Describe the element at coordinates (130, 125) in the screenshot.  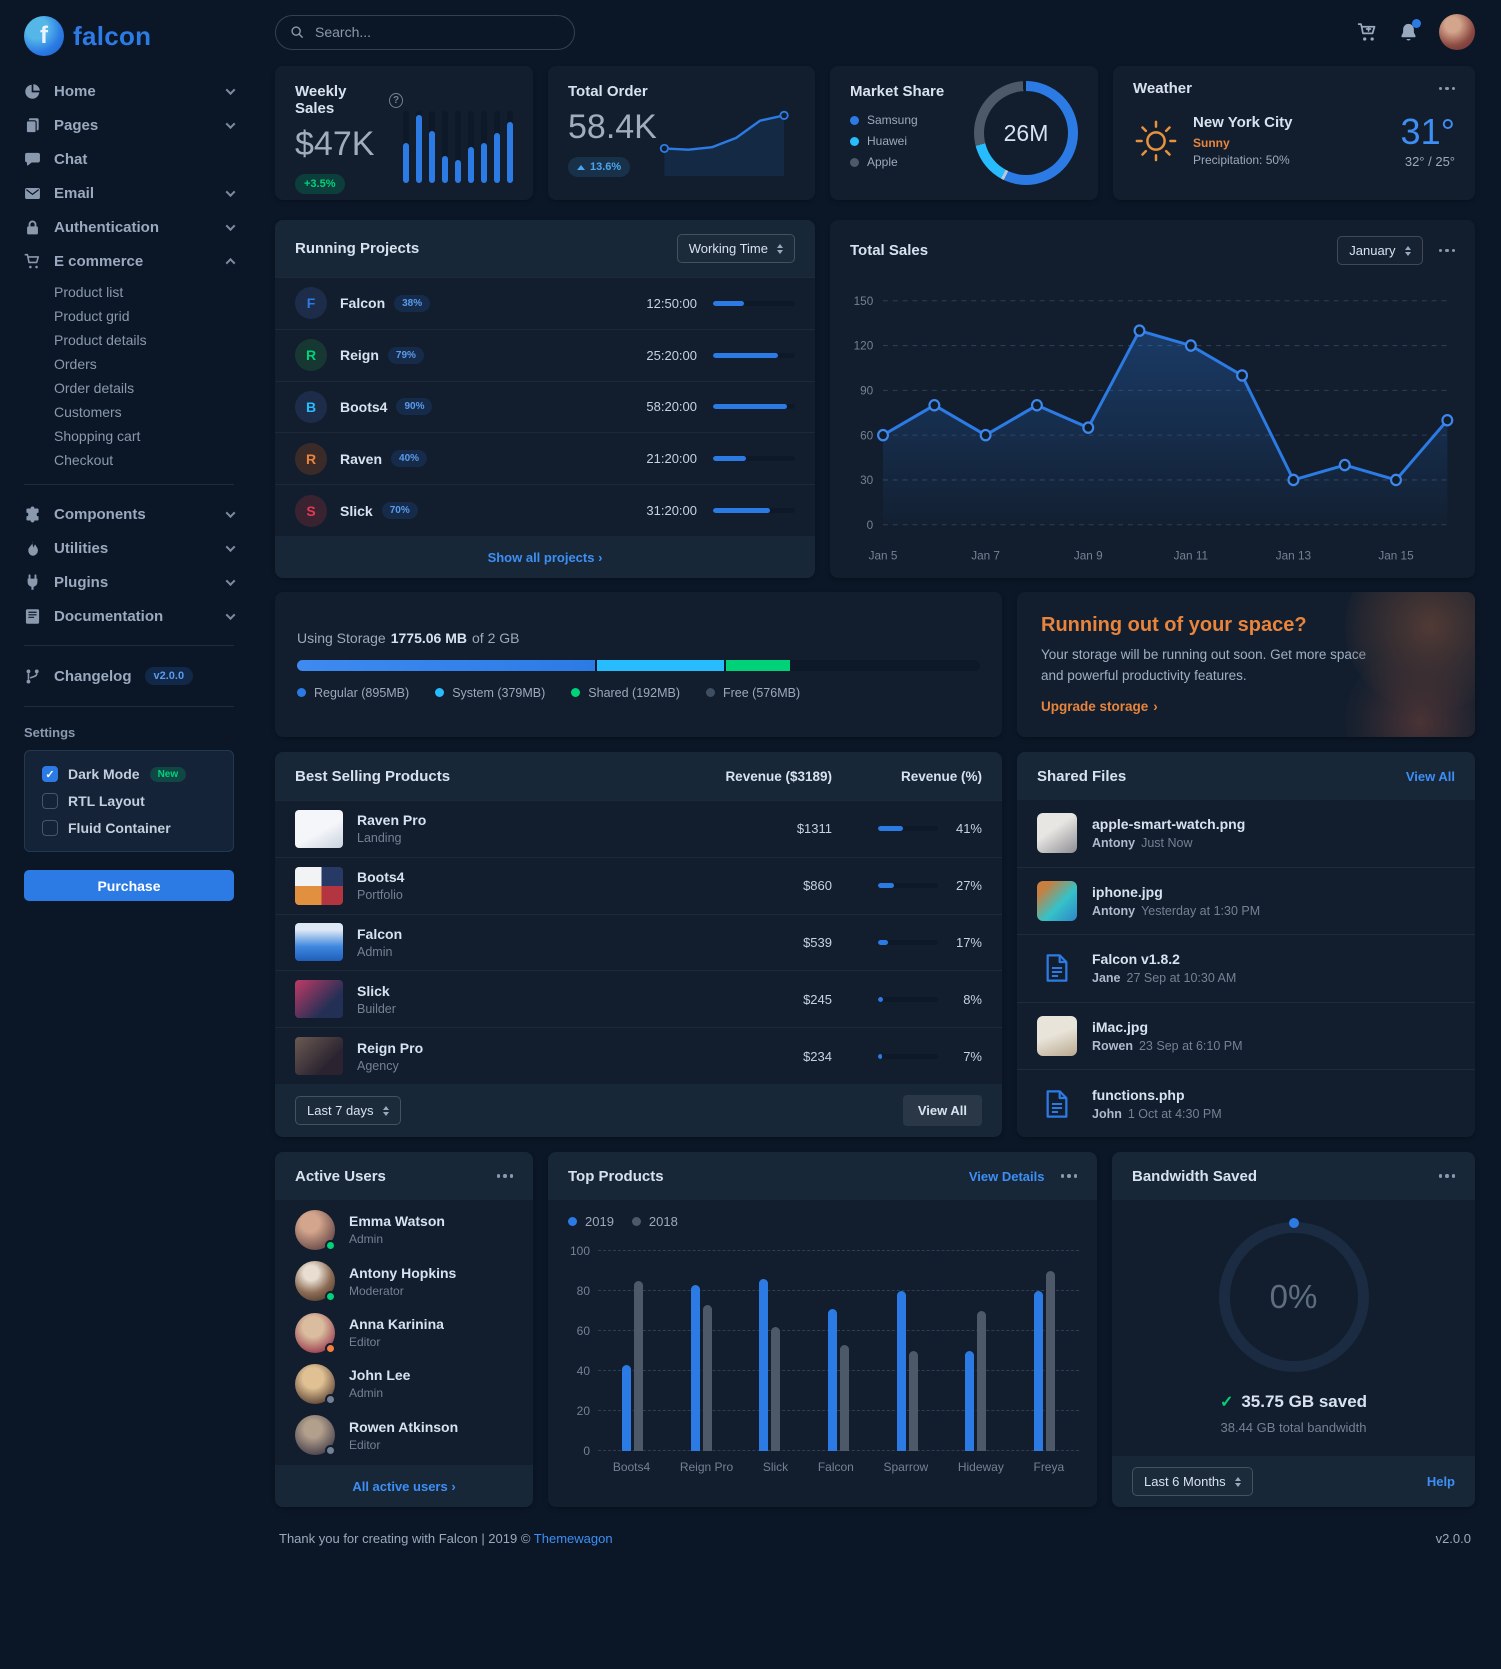
I see `sidebar-item-pages: Pages` at that location.